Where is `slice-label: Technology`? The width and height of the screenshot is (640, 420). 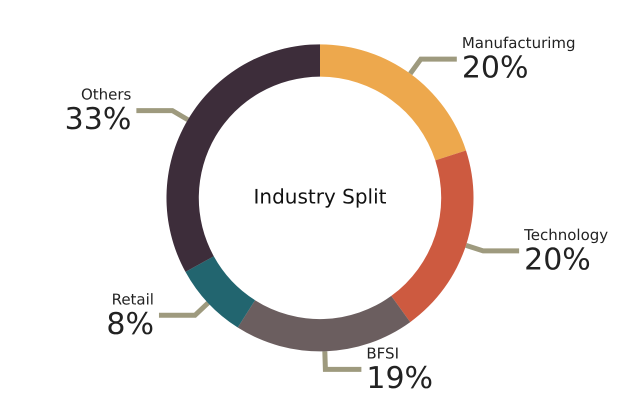 slice-label: Technology is located at coordinates (565, 235).